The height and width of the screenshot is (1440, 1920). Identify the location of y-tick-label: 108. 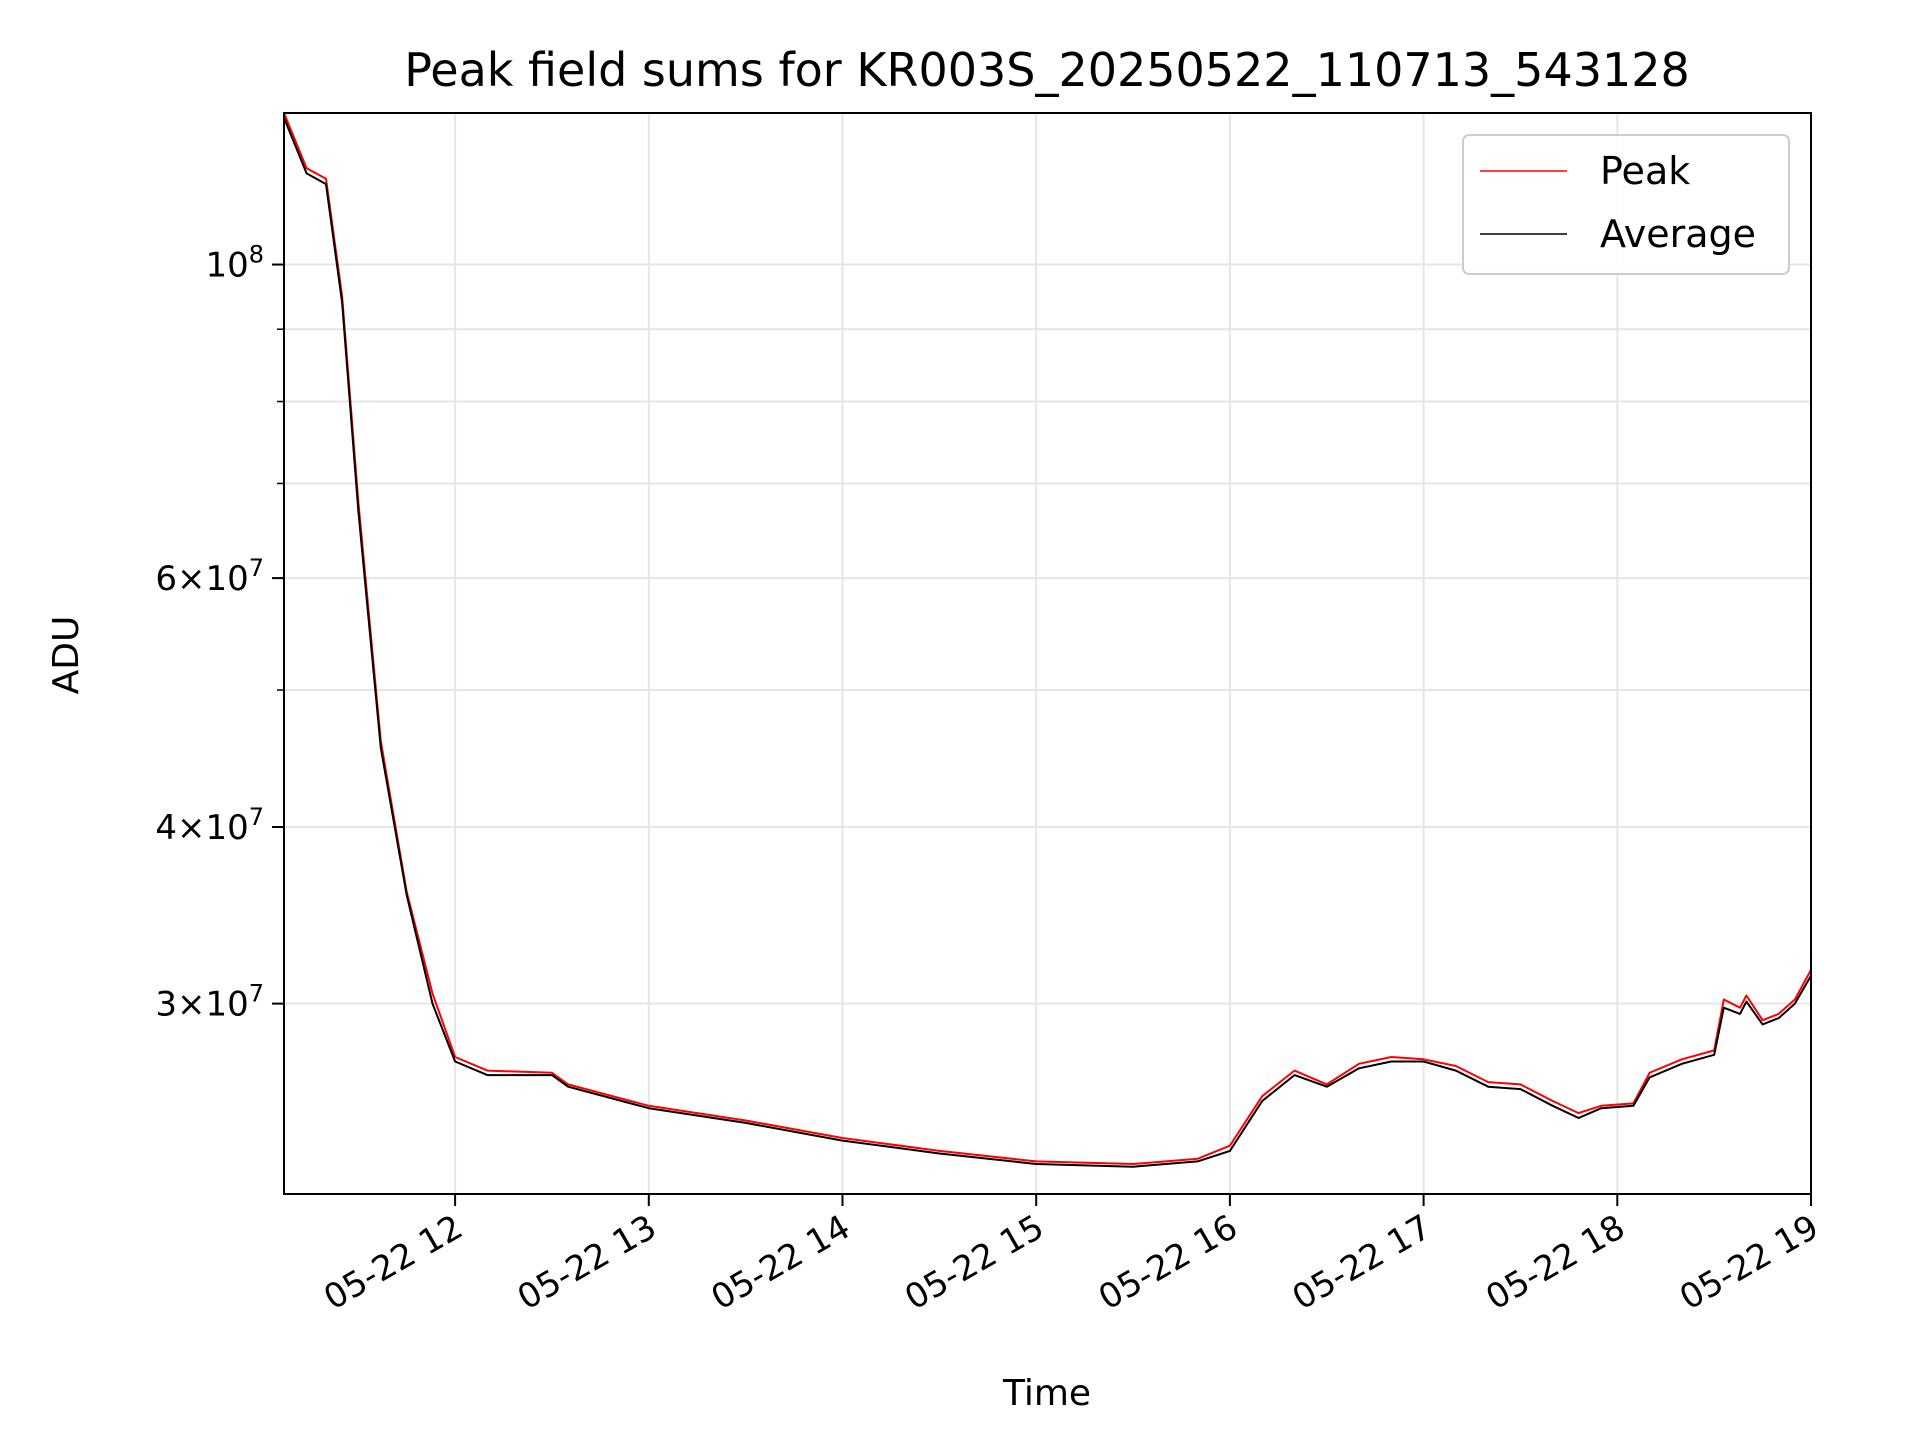
(234, 263).